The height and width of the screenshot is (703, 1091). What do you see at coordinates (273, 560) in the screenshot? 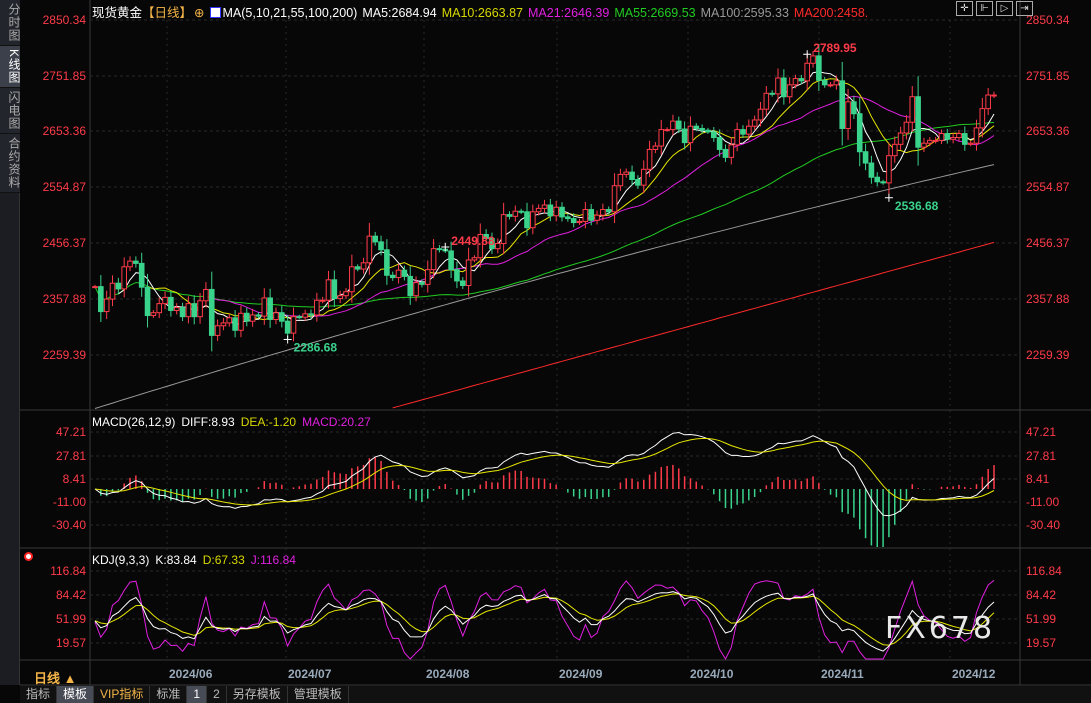
I see `kdj-j: J:116.84` at bounding box center [273, 560].